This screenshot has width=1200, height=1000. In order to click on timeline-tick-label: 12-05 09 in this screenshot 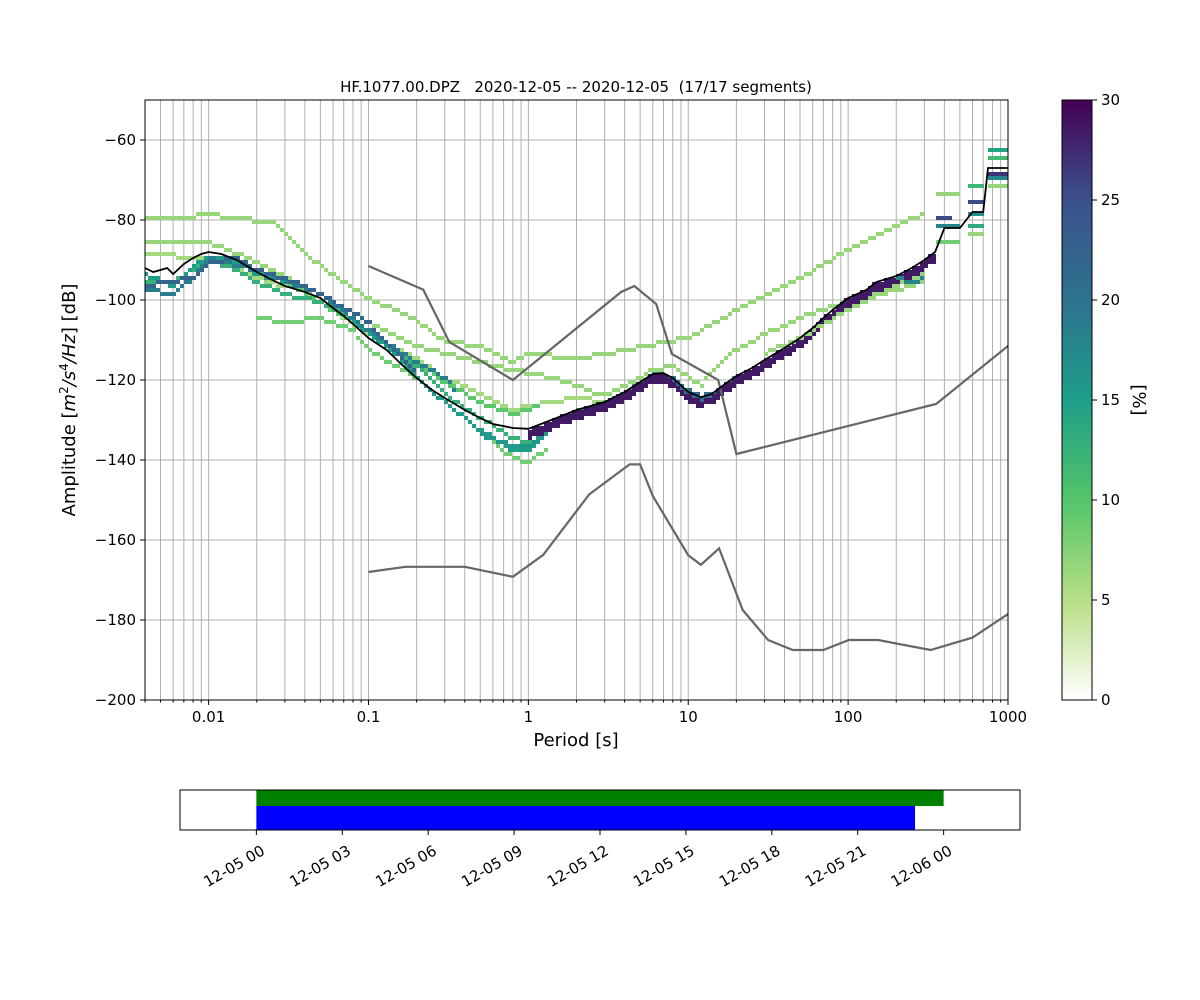, I will do `click(491, 866)`.